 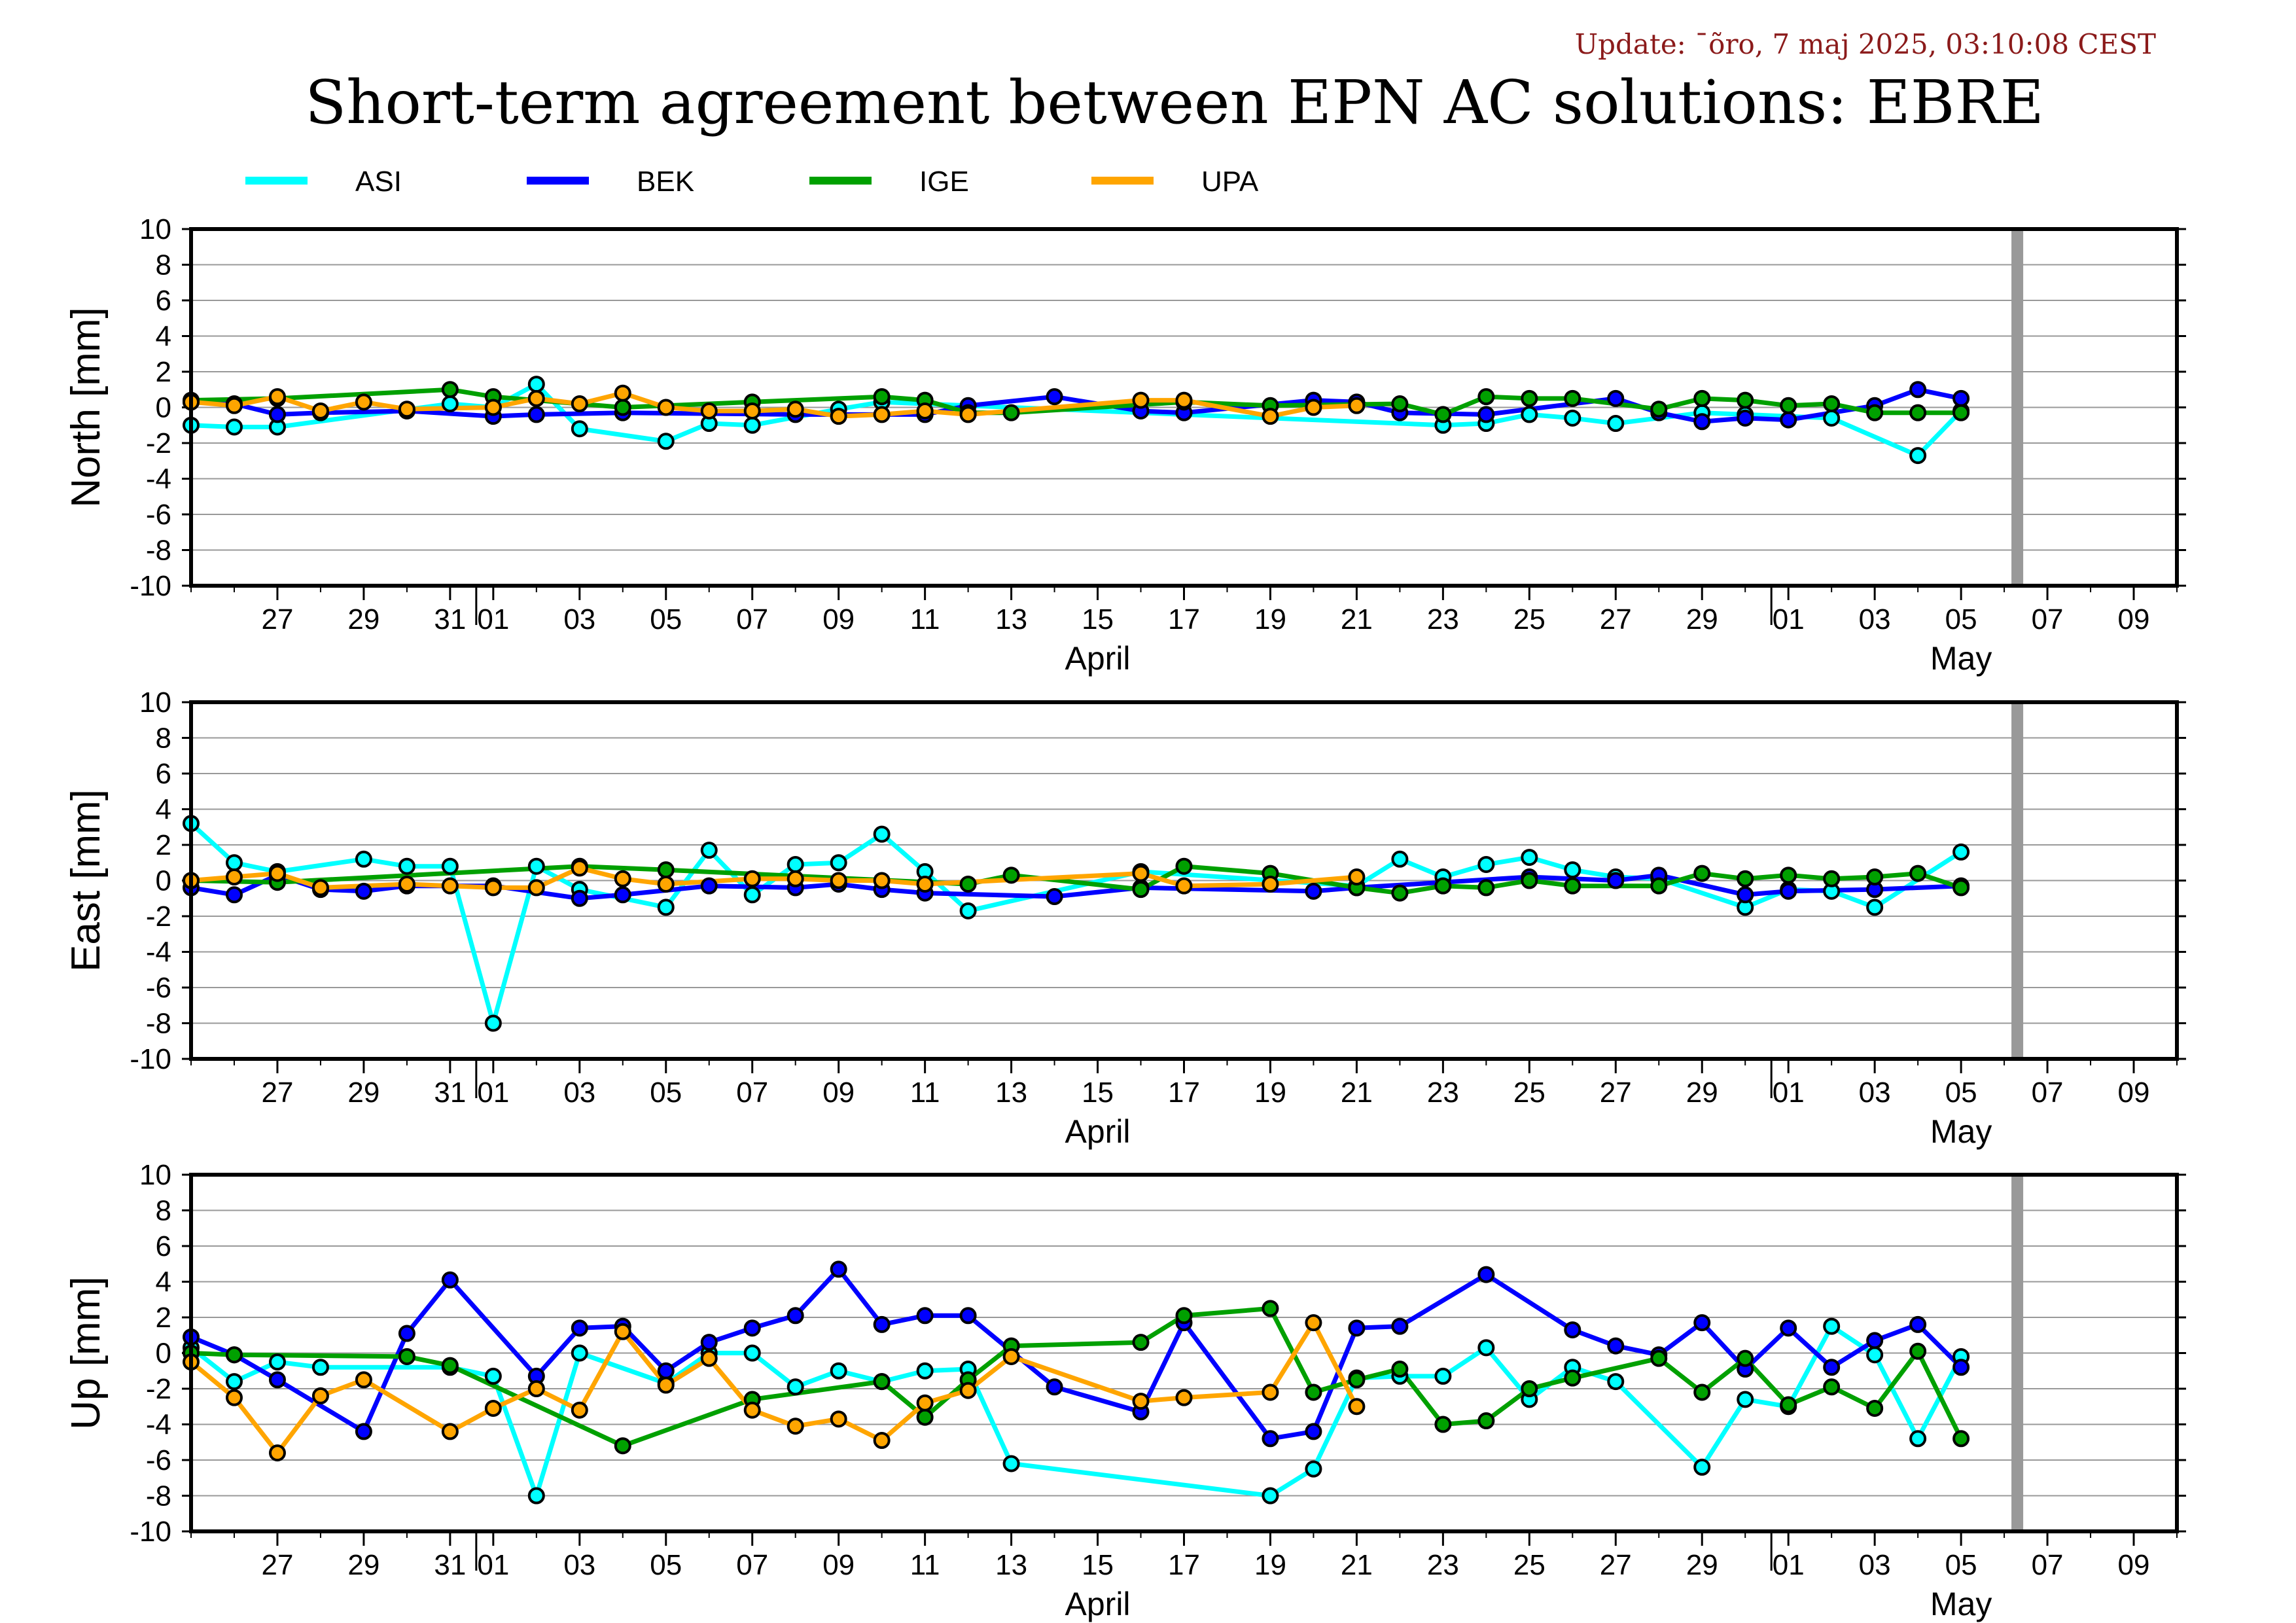 I want to click on legend-label-asi: ASI, so click(x=378, y=182).